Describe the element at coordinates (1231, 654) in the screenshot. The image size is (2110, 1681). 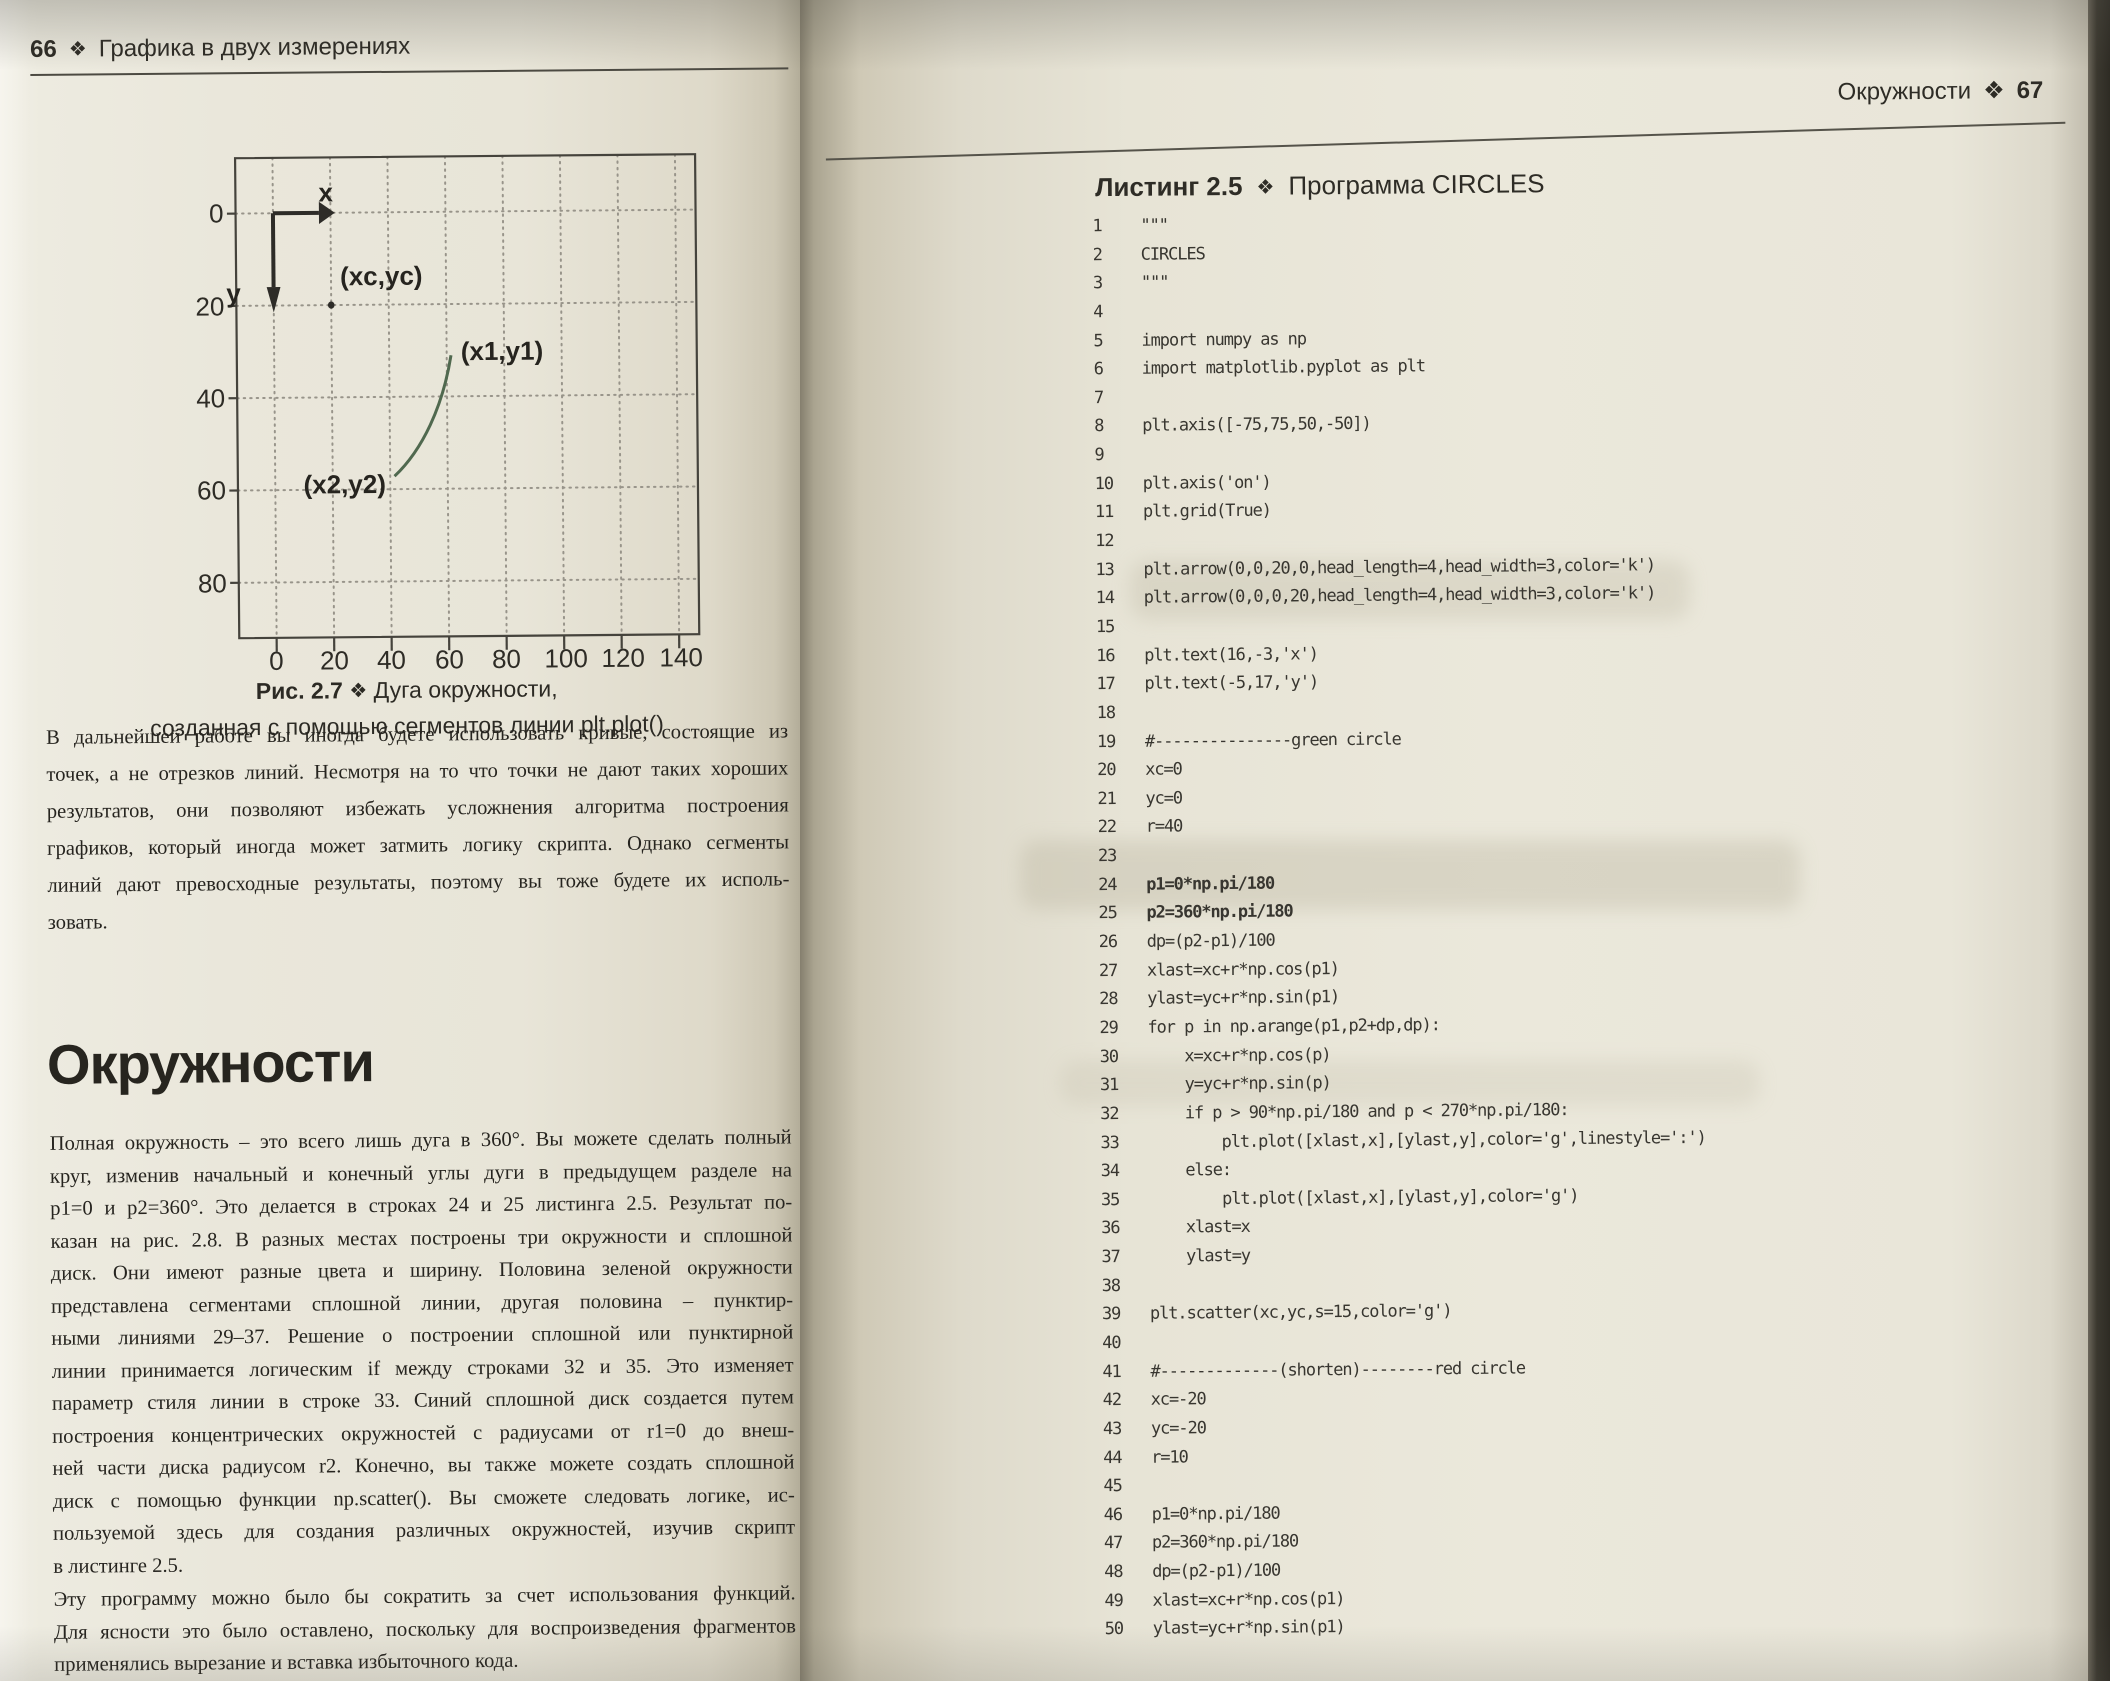
I see `code-text: plt.text(16,-3,'x')` at that location.